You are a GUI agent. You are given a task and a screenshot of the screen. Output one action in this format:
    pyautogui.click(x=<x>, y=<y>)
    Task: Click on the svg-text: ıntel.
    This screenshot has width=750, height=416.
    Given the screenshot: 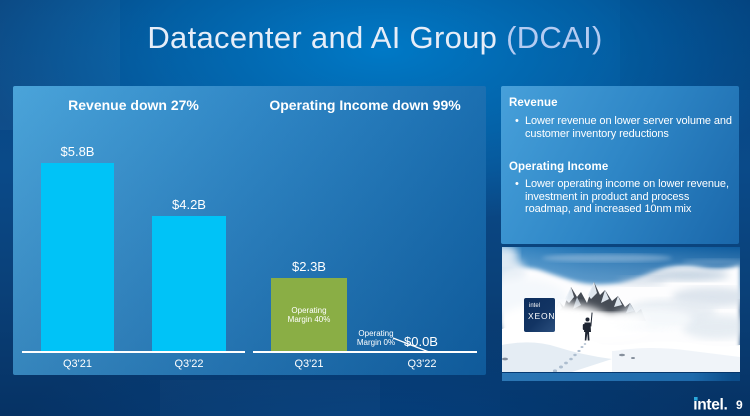 What is the action you would take?
    pyautogui.click(x=710, y=404)
    